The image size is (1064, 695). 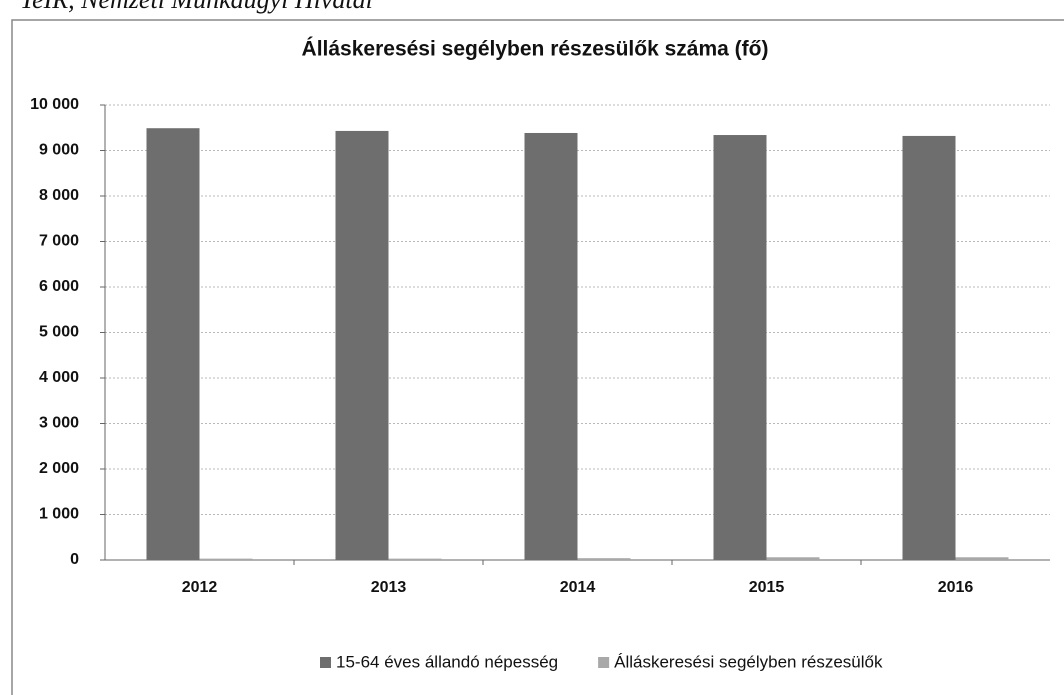 I want to click on x-tick-label: 2013, so click(x=389, y=587).